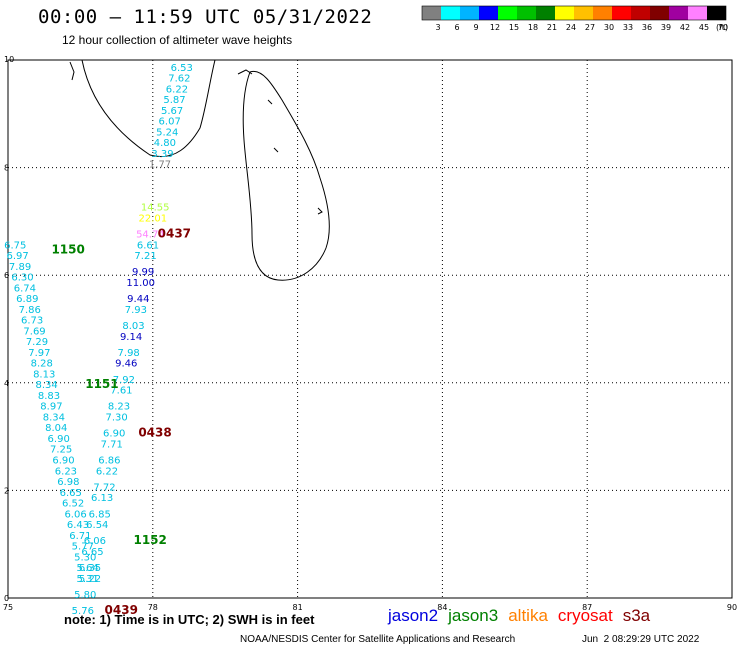 This screenshot has height=650, width=740. Describe the element at coordinates (641, 639) in the screenshot. I see `footer-timestamp: Jun 2 08:29:29 UTC 2022` at that location.